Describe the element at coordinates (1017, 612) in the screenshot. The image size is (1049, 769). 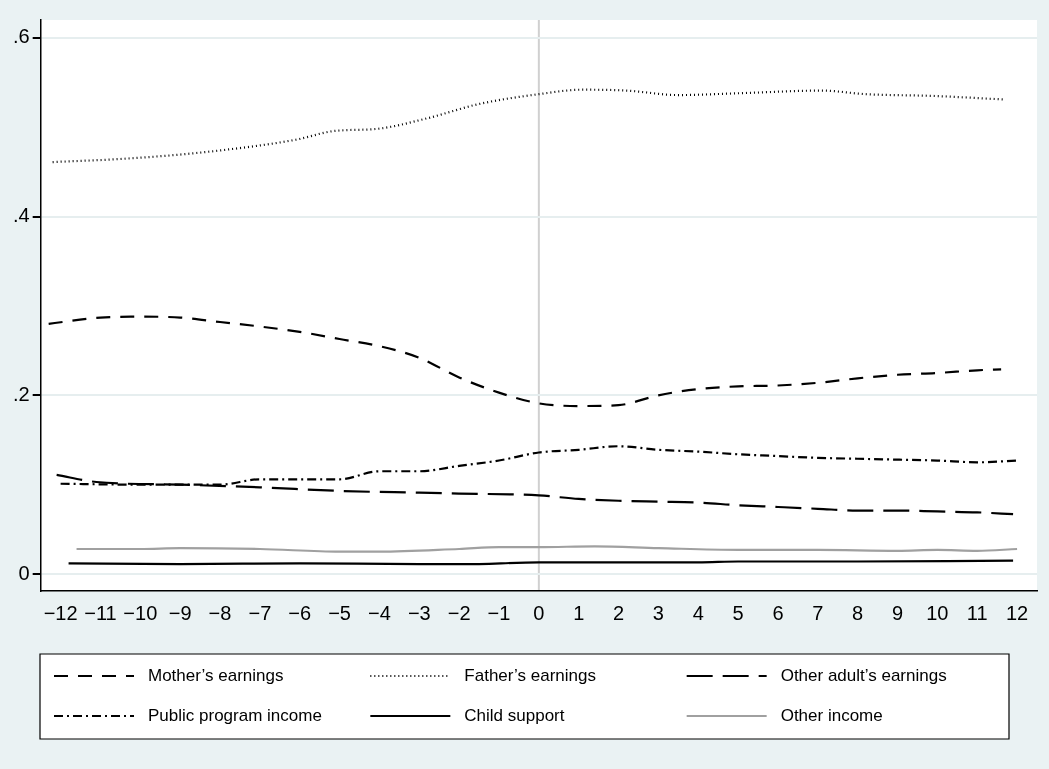
I see `x-tick-label: 12` at that location.